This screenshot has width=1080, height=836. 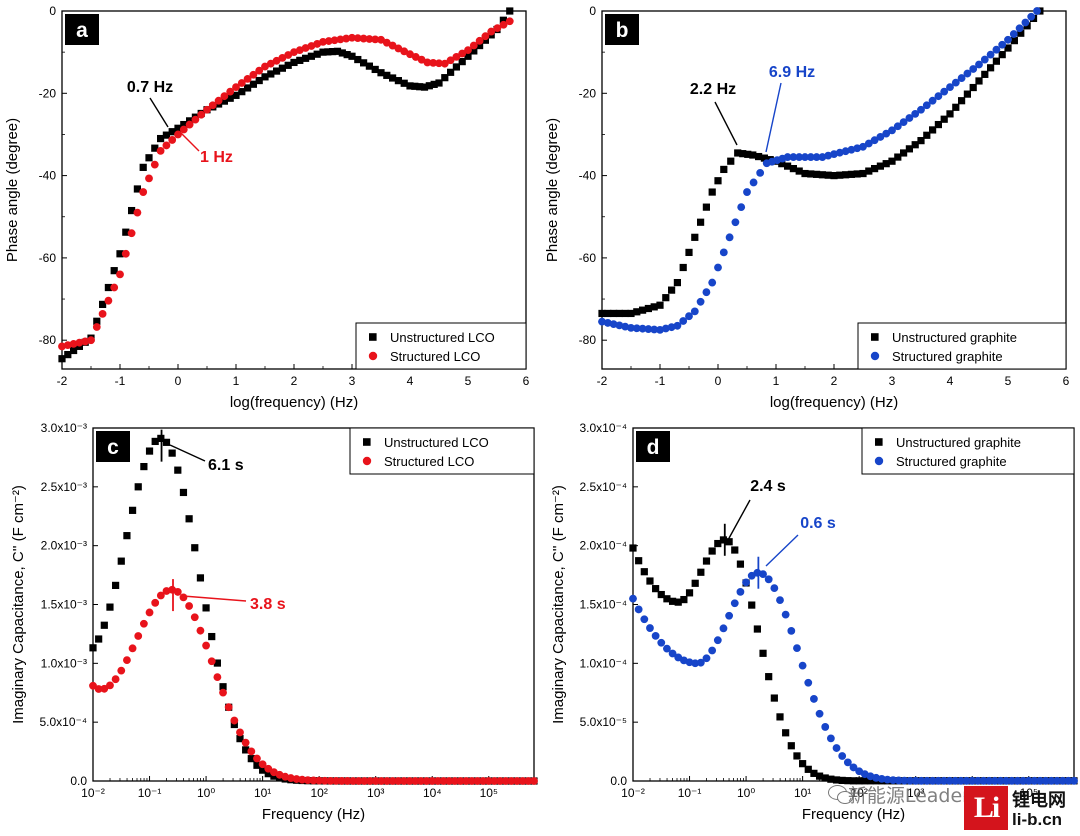 What do you see at coordinates (52, 11) in the screenshot?
I see `y-tick-label: 0` at bounding box center [52, 11].